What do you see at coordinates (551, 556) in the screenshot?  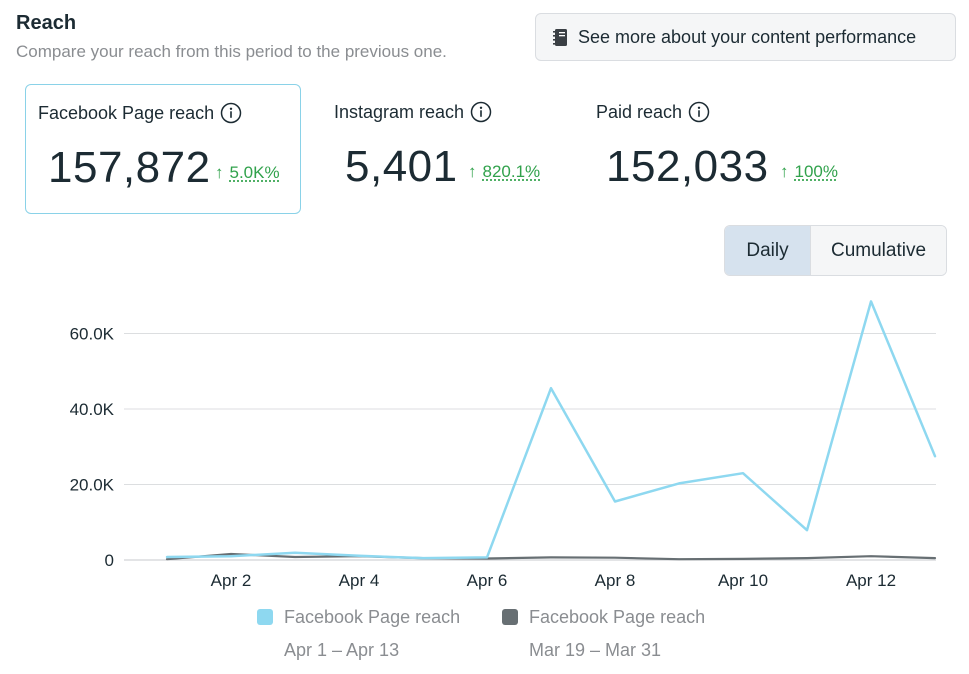 I see `series-line-previous` at bounding box center [551, 556].